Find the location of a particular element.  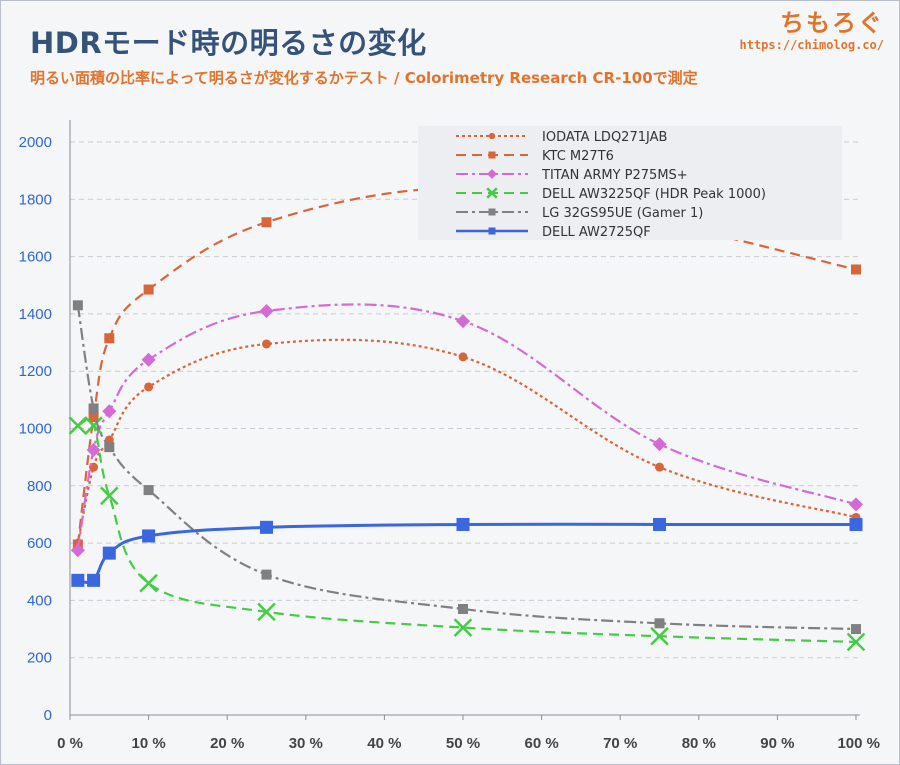

y-tick-label: 0 is located at coordinates (48, 715).